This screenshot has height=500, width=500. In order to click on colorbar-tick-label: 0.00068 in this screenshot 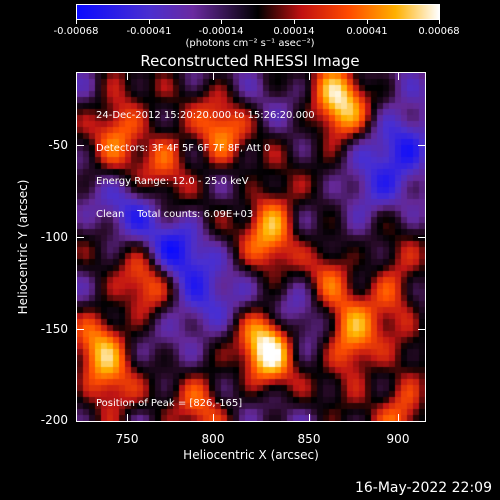, I will do `click(439, 31)`.